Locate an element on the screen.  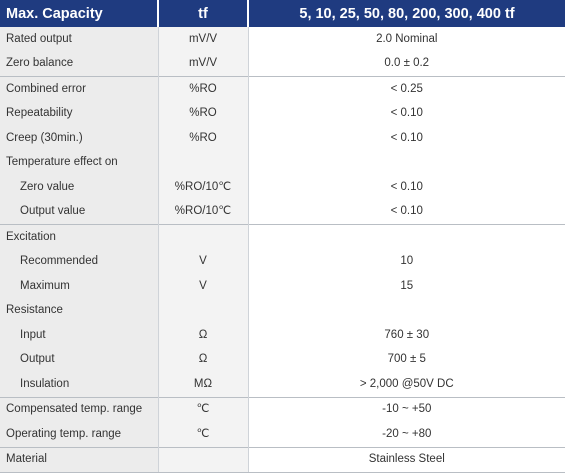
row-resistance-output: Output Ω 700 ± 5 is located at coordinates (282, 359).